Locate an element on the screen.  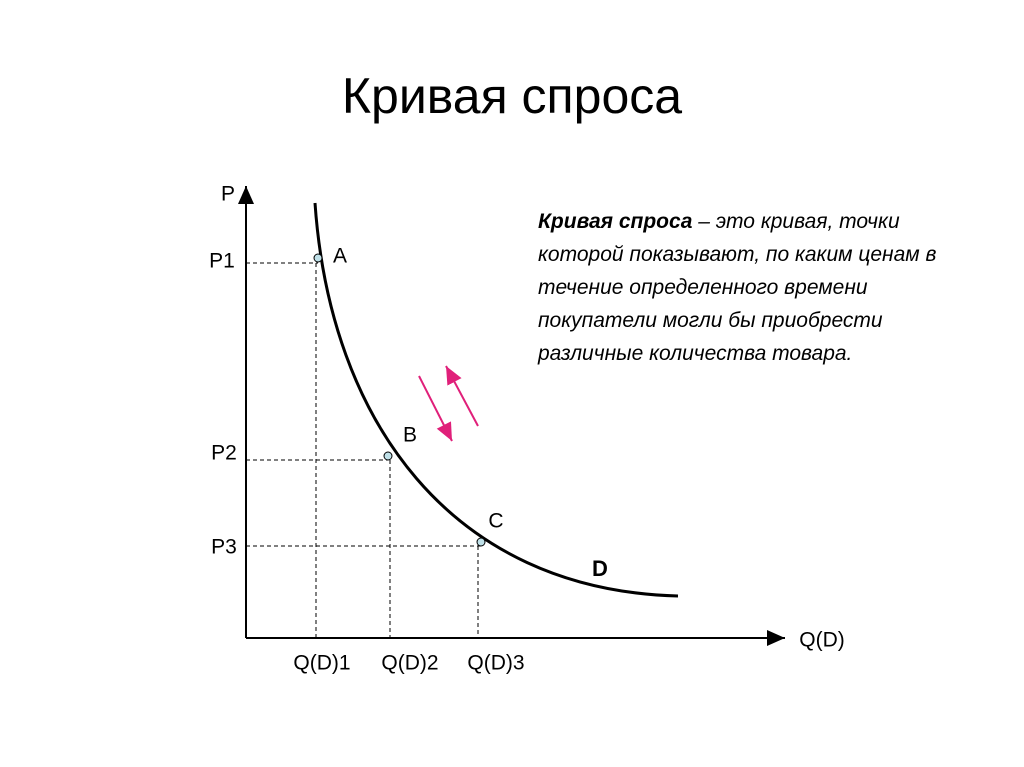
point-label: A is located at coordinates (340, 256).